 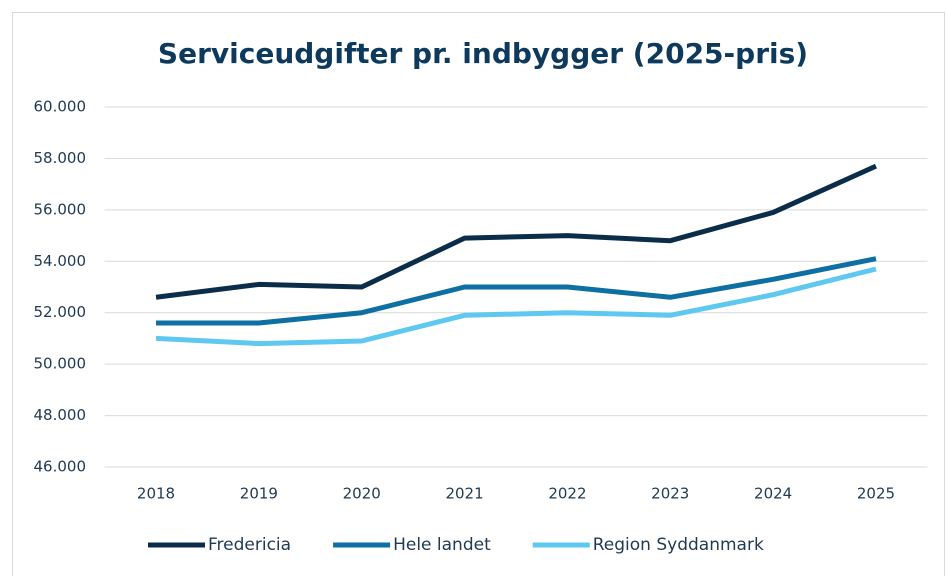 I want to click on x-tick-label: 2022, so click(x=567, y=494).